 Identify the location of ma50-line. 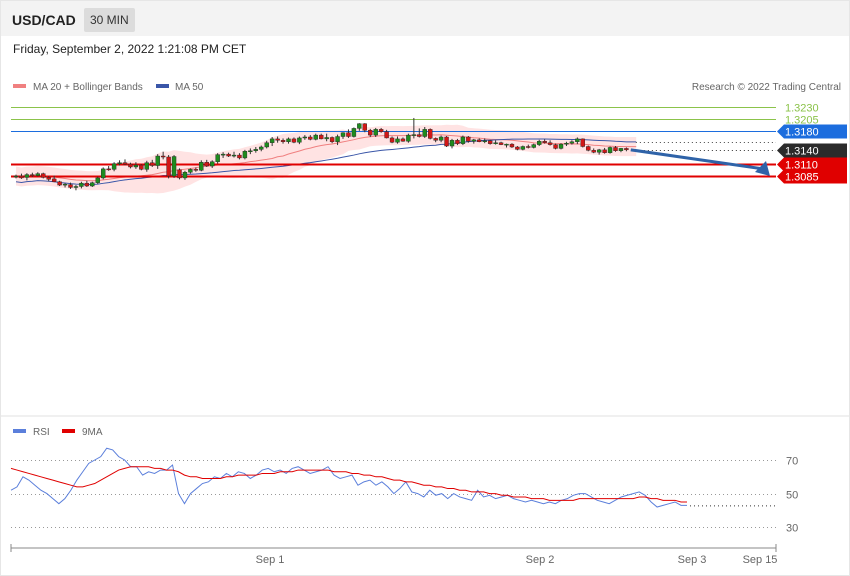
(326, 161).